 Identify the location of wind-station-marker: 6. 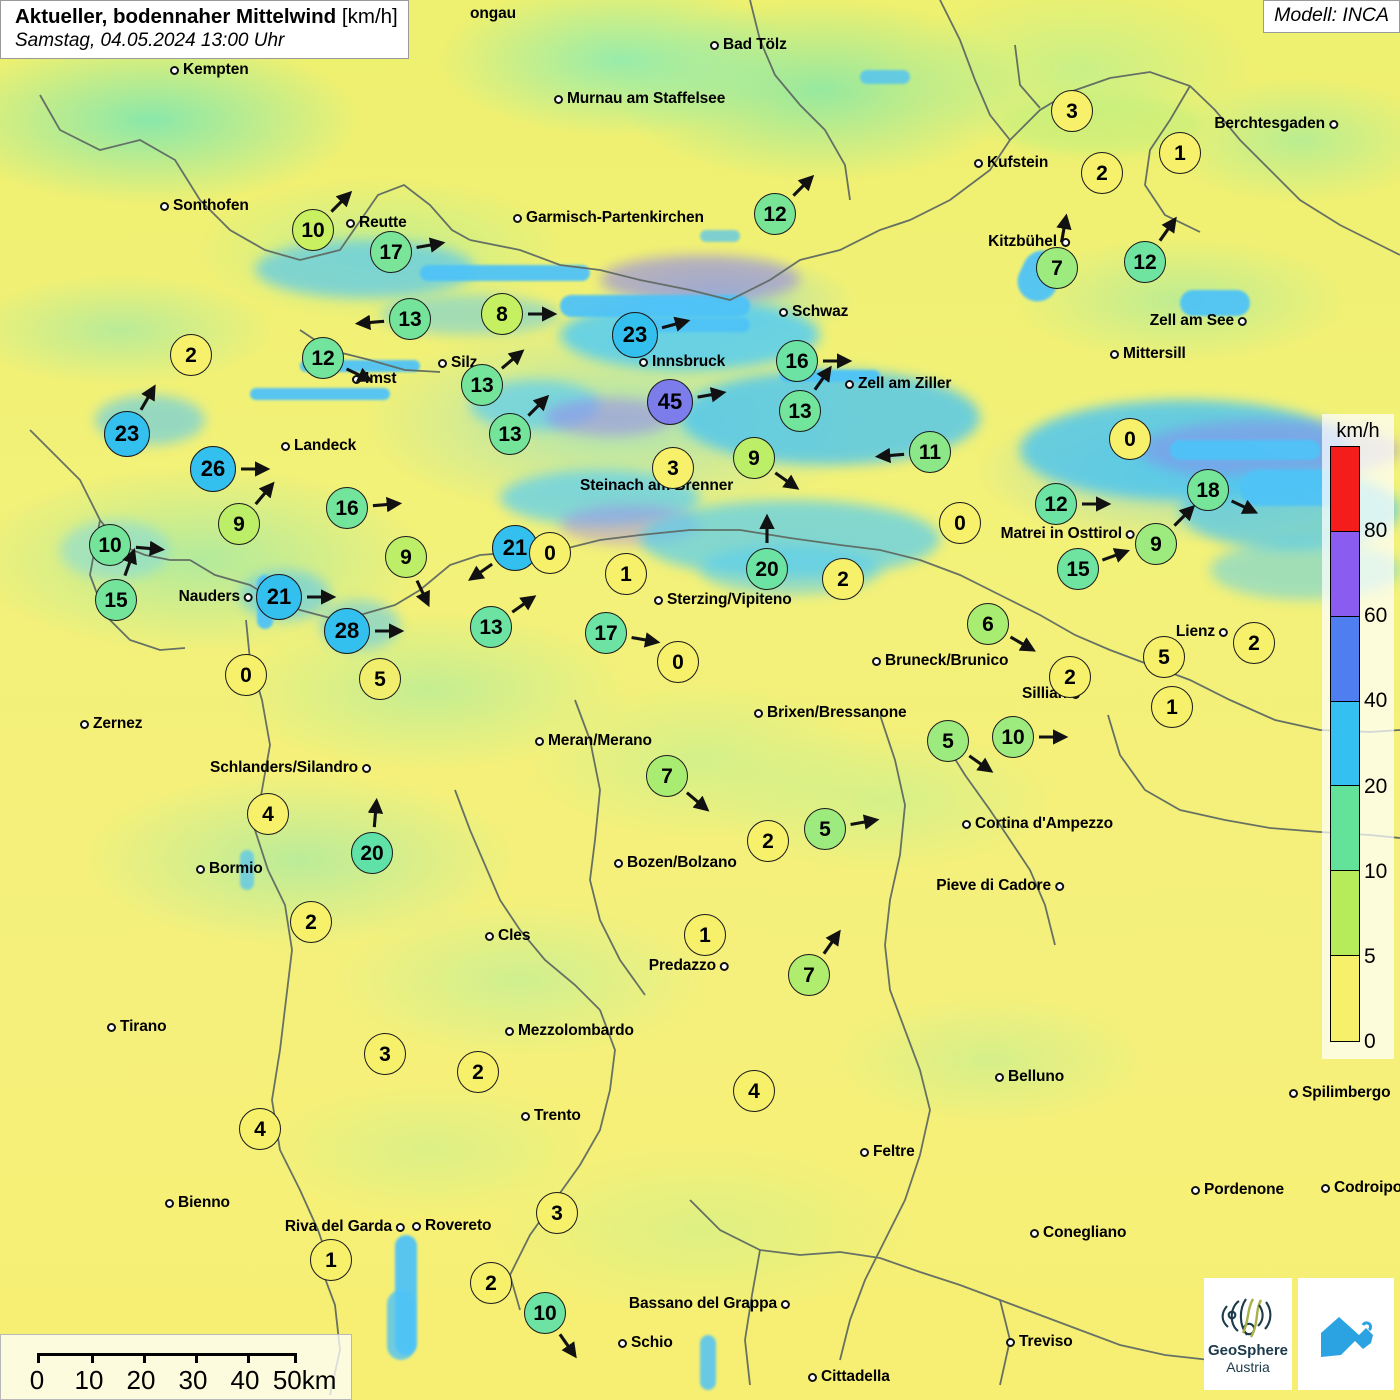
(1001, 627).